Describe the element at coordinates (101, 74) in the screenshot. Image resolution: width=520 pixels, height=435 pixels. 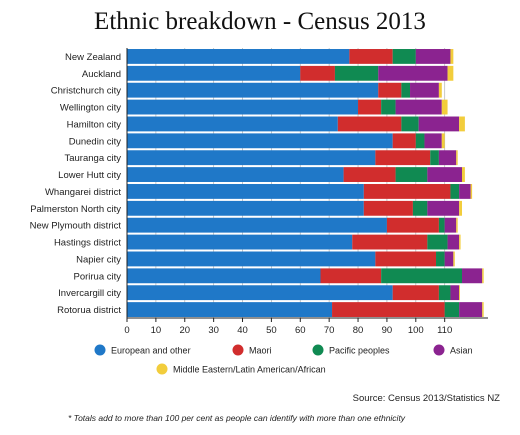
I see `category-label: Auckland` at that location.